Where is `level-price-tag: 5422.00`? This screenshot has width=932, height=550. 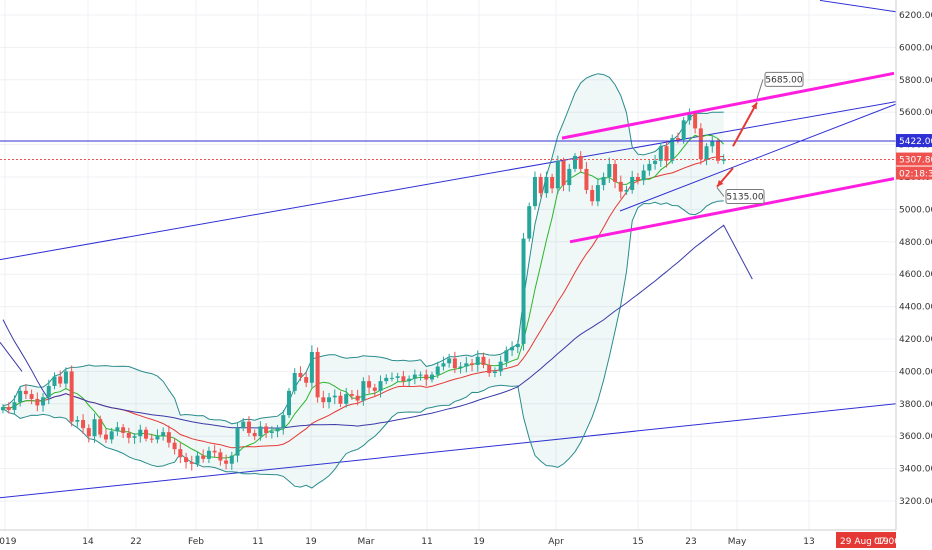 level-price-tag: 5422.00 is located at coordinates (915, 142).